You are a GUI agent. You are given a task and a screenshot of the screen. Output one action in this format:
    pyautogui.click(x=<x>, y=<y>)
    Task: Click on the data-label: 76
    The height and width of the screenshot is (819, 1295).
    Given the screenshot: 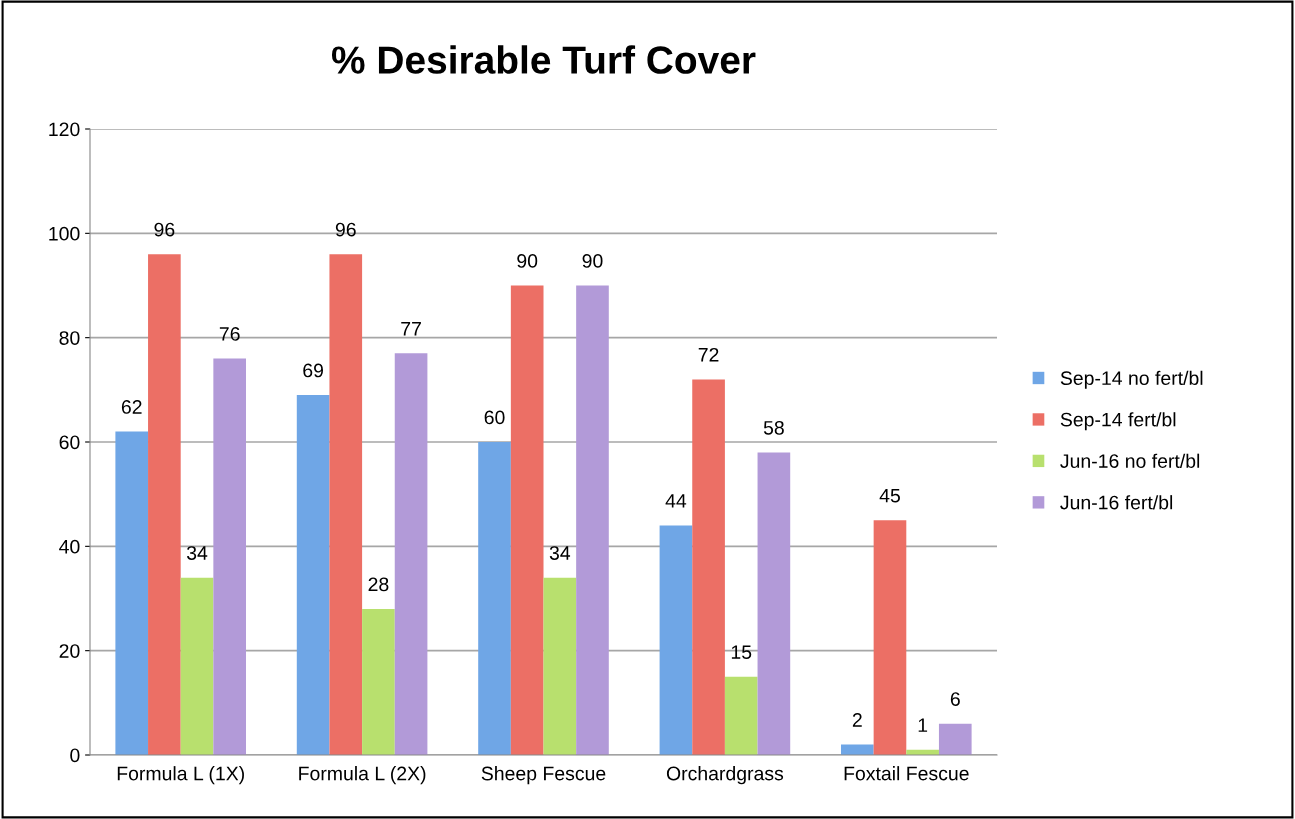 What is the action you would take?
    pyautogui.click(x=229, y=334)
    